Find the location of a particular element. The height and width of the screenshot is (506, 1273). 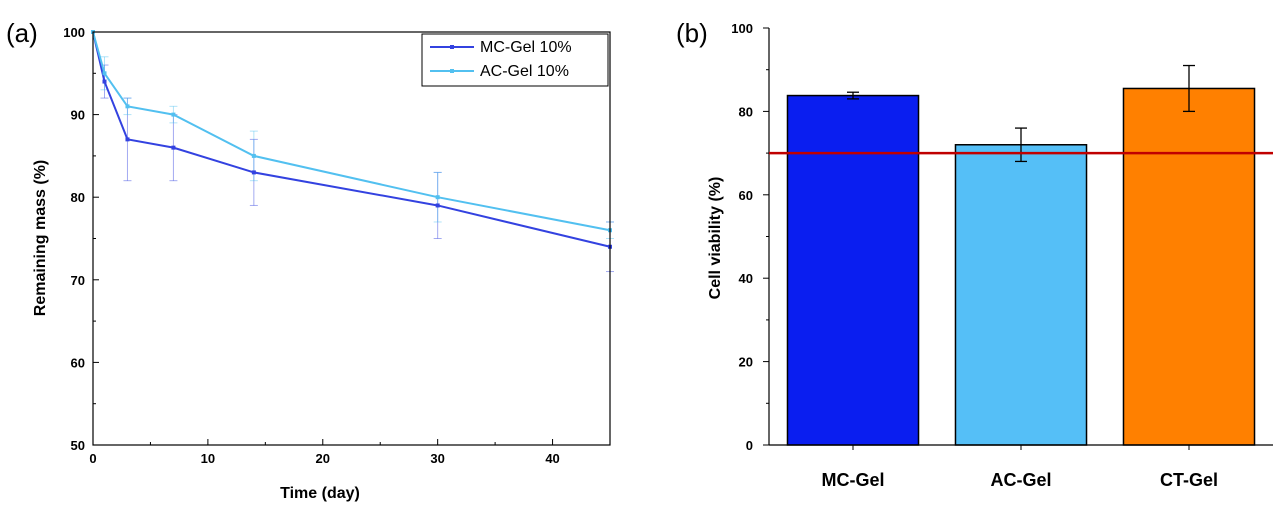

panel-a-y-axis-title: Remaining mass (%) is located at coordinates (40, 238).